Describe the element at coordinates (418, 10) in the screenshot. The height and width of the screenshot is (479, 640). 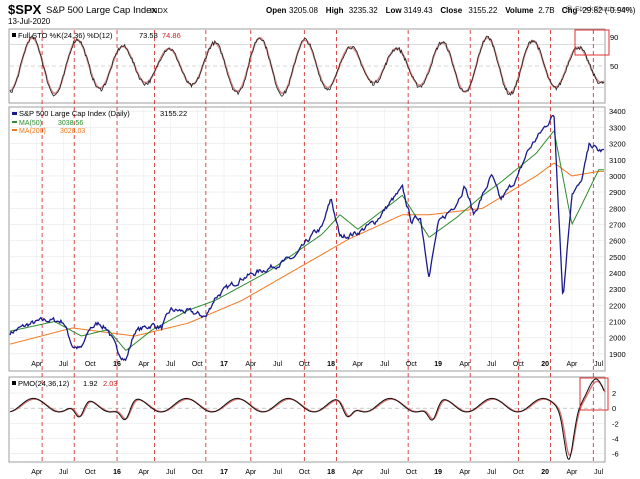
I see `ohlc-value-low: 3149.43` at that location.